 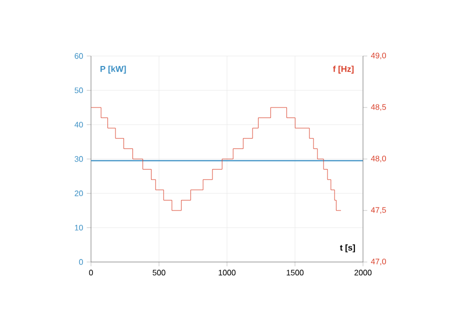 What do you see at coordinates (343, 70) in the screenshot?
I see `y2-axis-title: f [Hz]` at bounding box center [343, 70].